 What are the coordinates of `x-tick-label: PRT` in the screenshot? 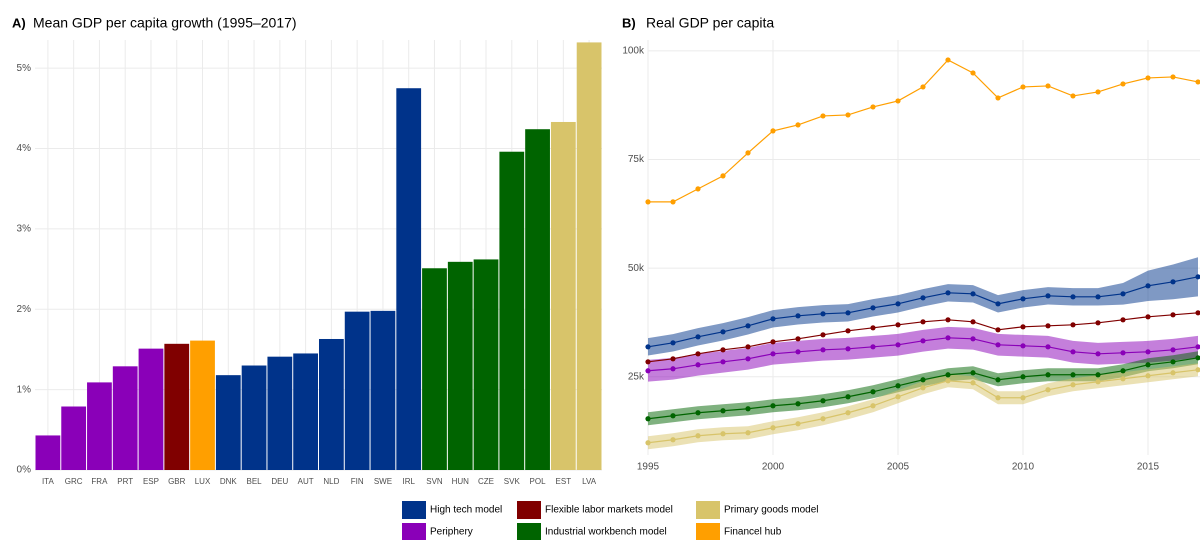 It's located at (125, 481).